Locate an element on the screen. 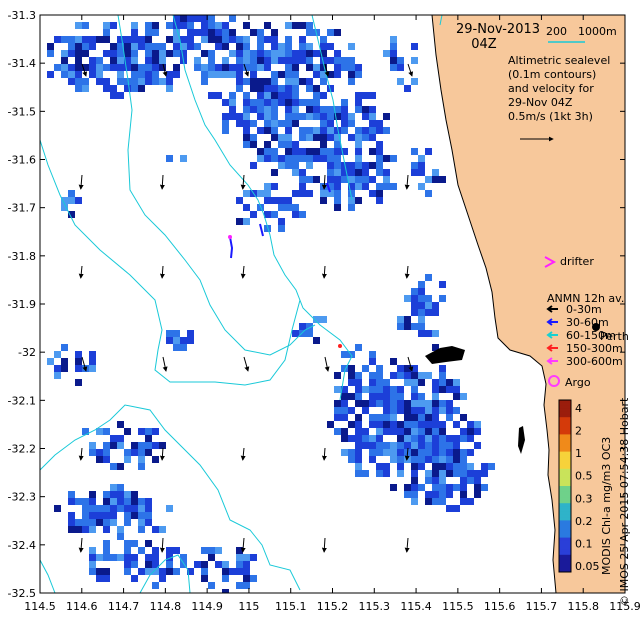 The height and width of the screenshot is (630, 640). drifter-legend-icon is located at coordinates (550, 262).